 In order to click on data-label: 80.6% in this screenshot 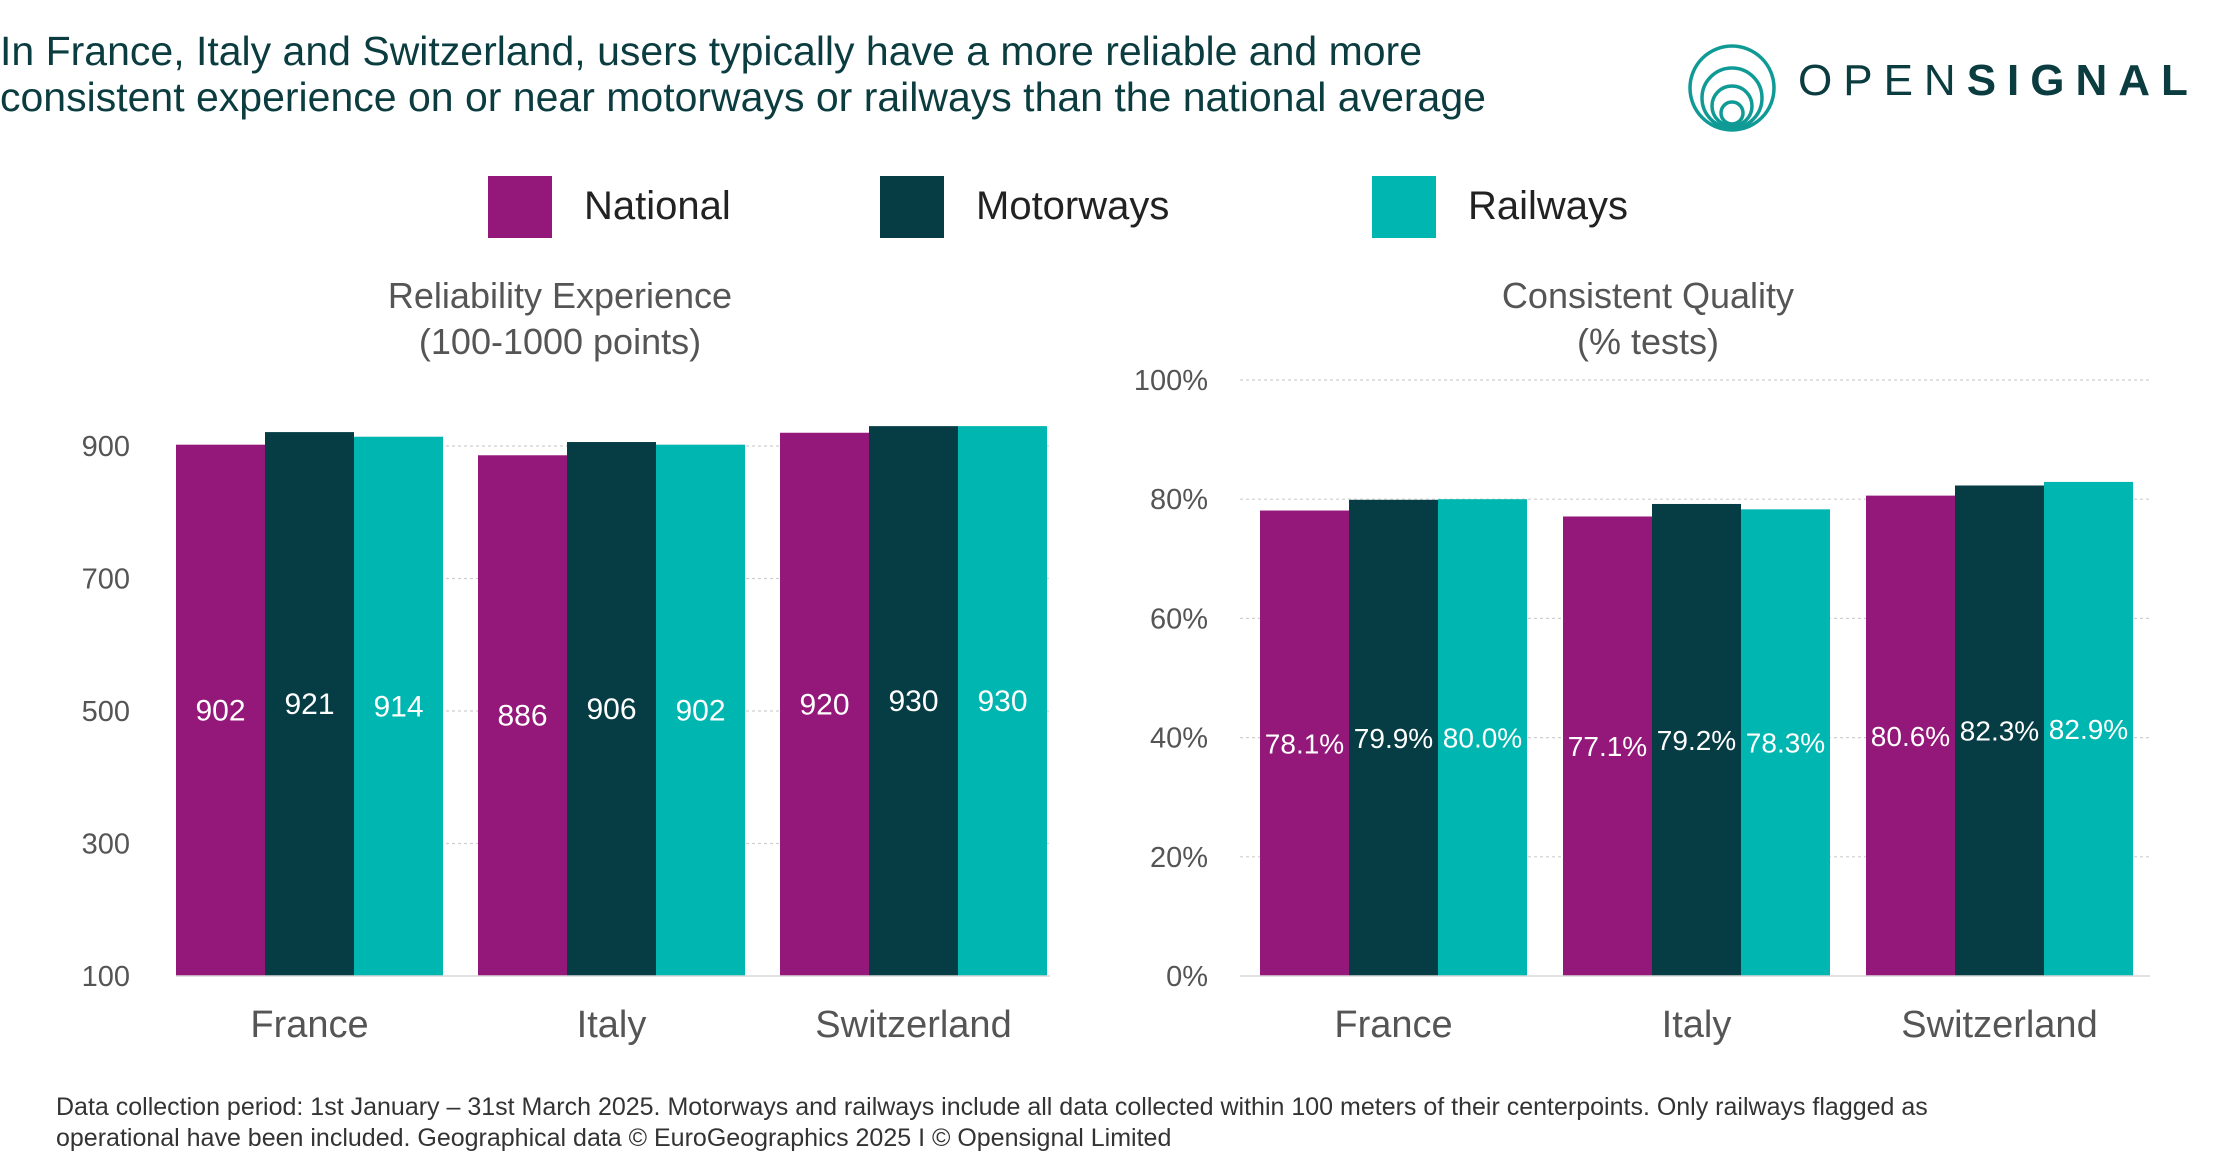, I will do `click(1910, 736)`.